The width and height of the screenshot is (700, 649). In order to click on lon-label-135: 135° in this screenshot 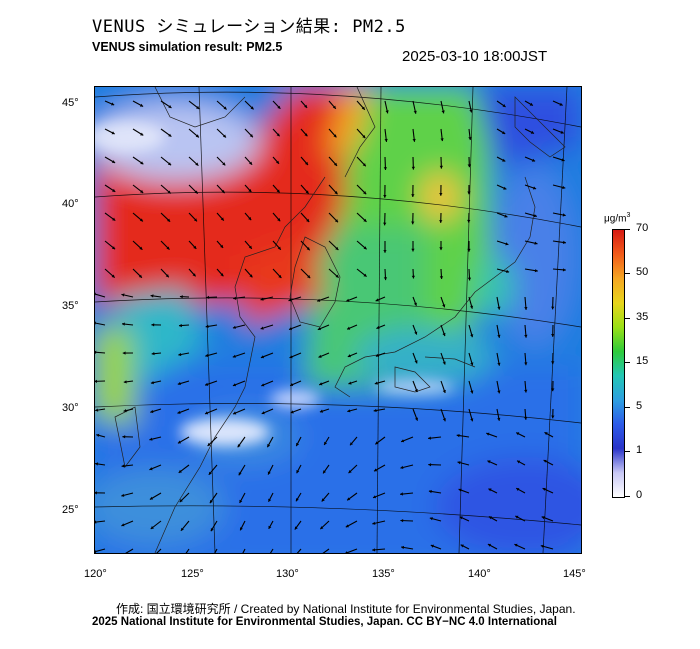, I will do `click(383, 574)`.